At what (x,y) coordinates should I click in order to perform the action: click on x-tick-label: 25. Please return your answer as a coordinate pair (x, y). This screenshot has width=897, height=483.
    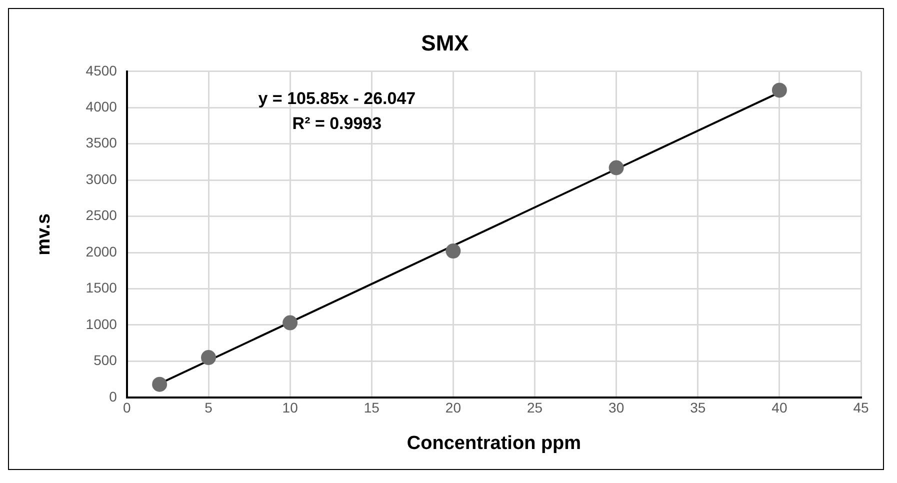
    Looking at the image, I should click on (534, 408).